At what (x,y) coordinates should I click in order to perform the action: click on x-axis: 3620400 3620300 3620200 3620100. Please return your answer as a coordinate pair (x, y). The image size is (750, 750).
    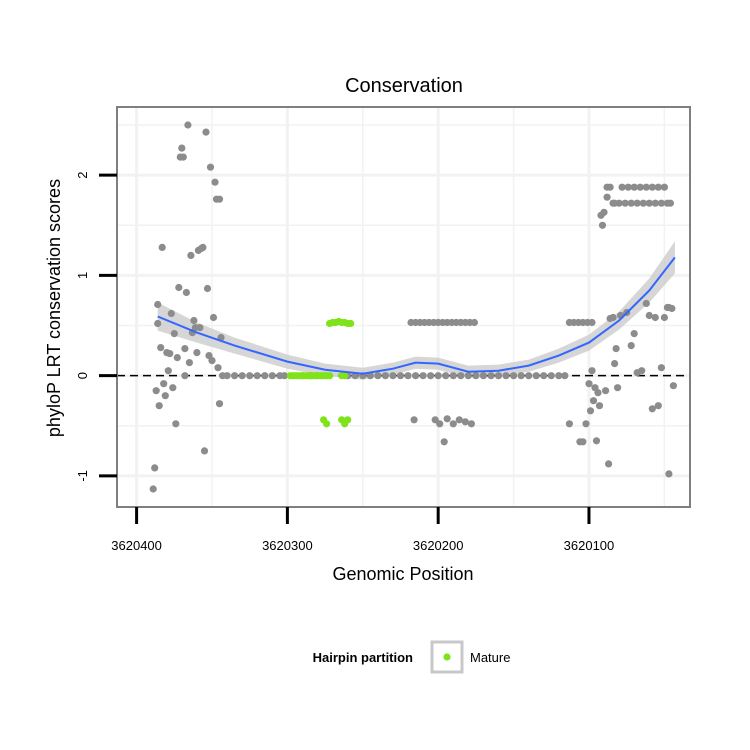
    Looking at the image, I should click on (362, 530).